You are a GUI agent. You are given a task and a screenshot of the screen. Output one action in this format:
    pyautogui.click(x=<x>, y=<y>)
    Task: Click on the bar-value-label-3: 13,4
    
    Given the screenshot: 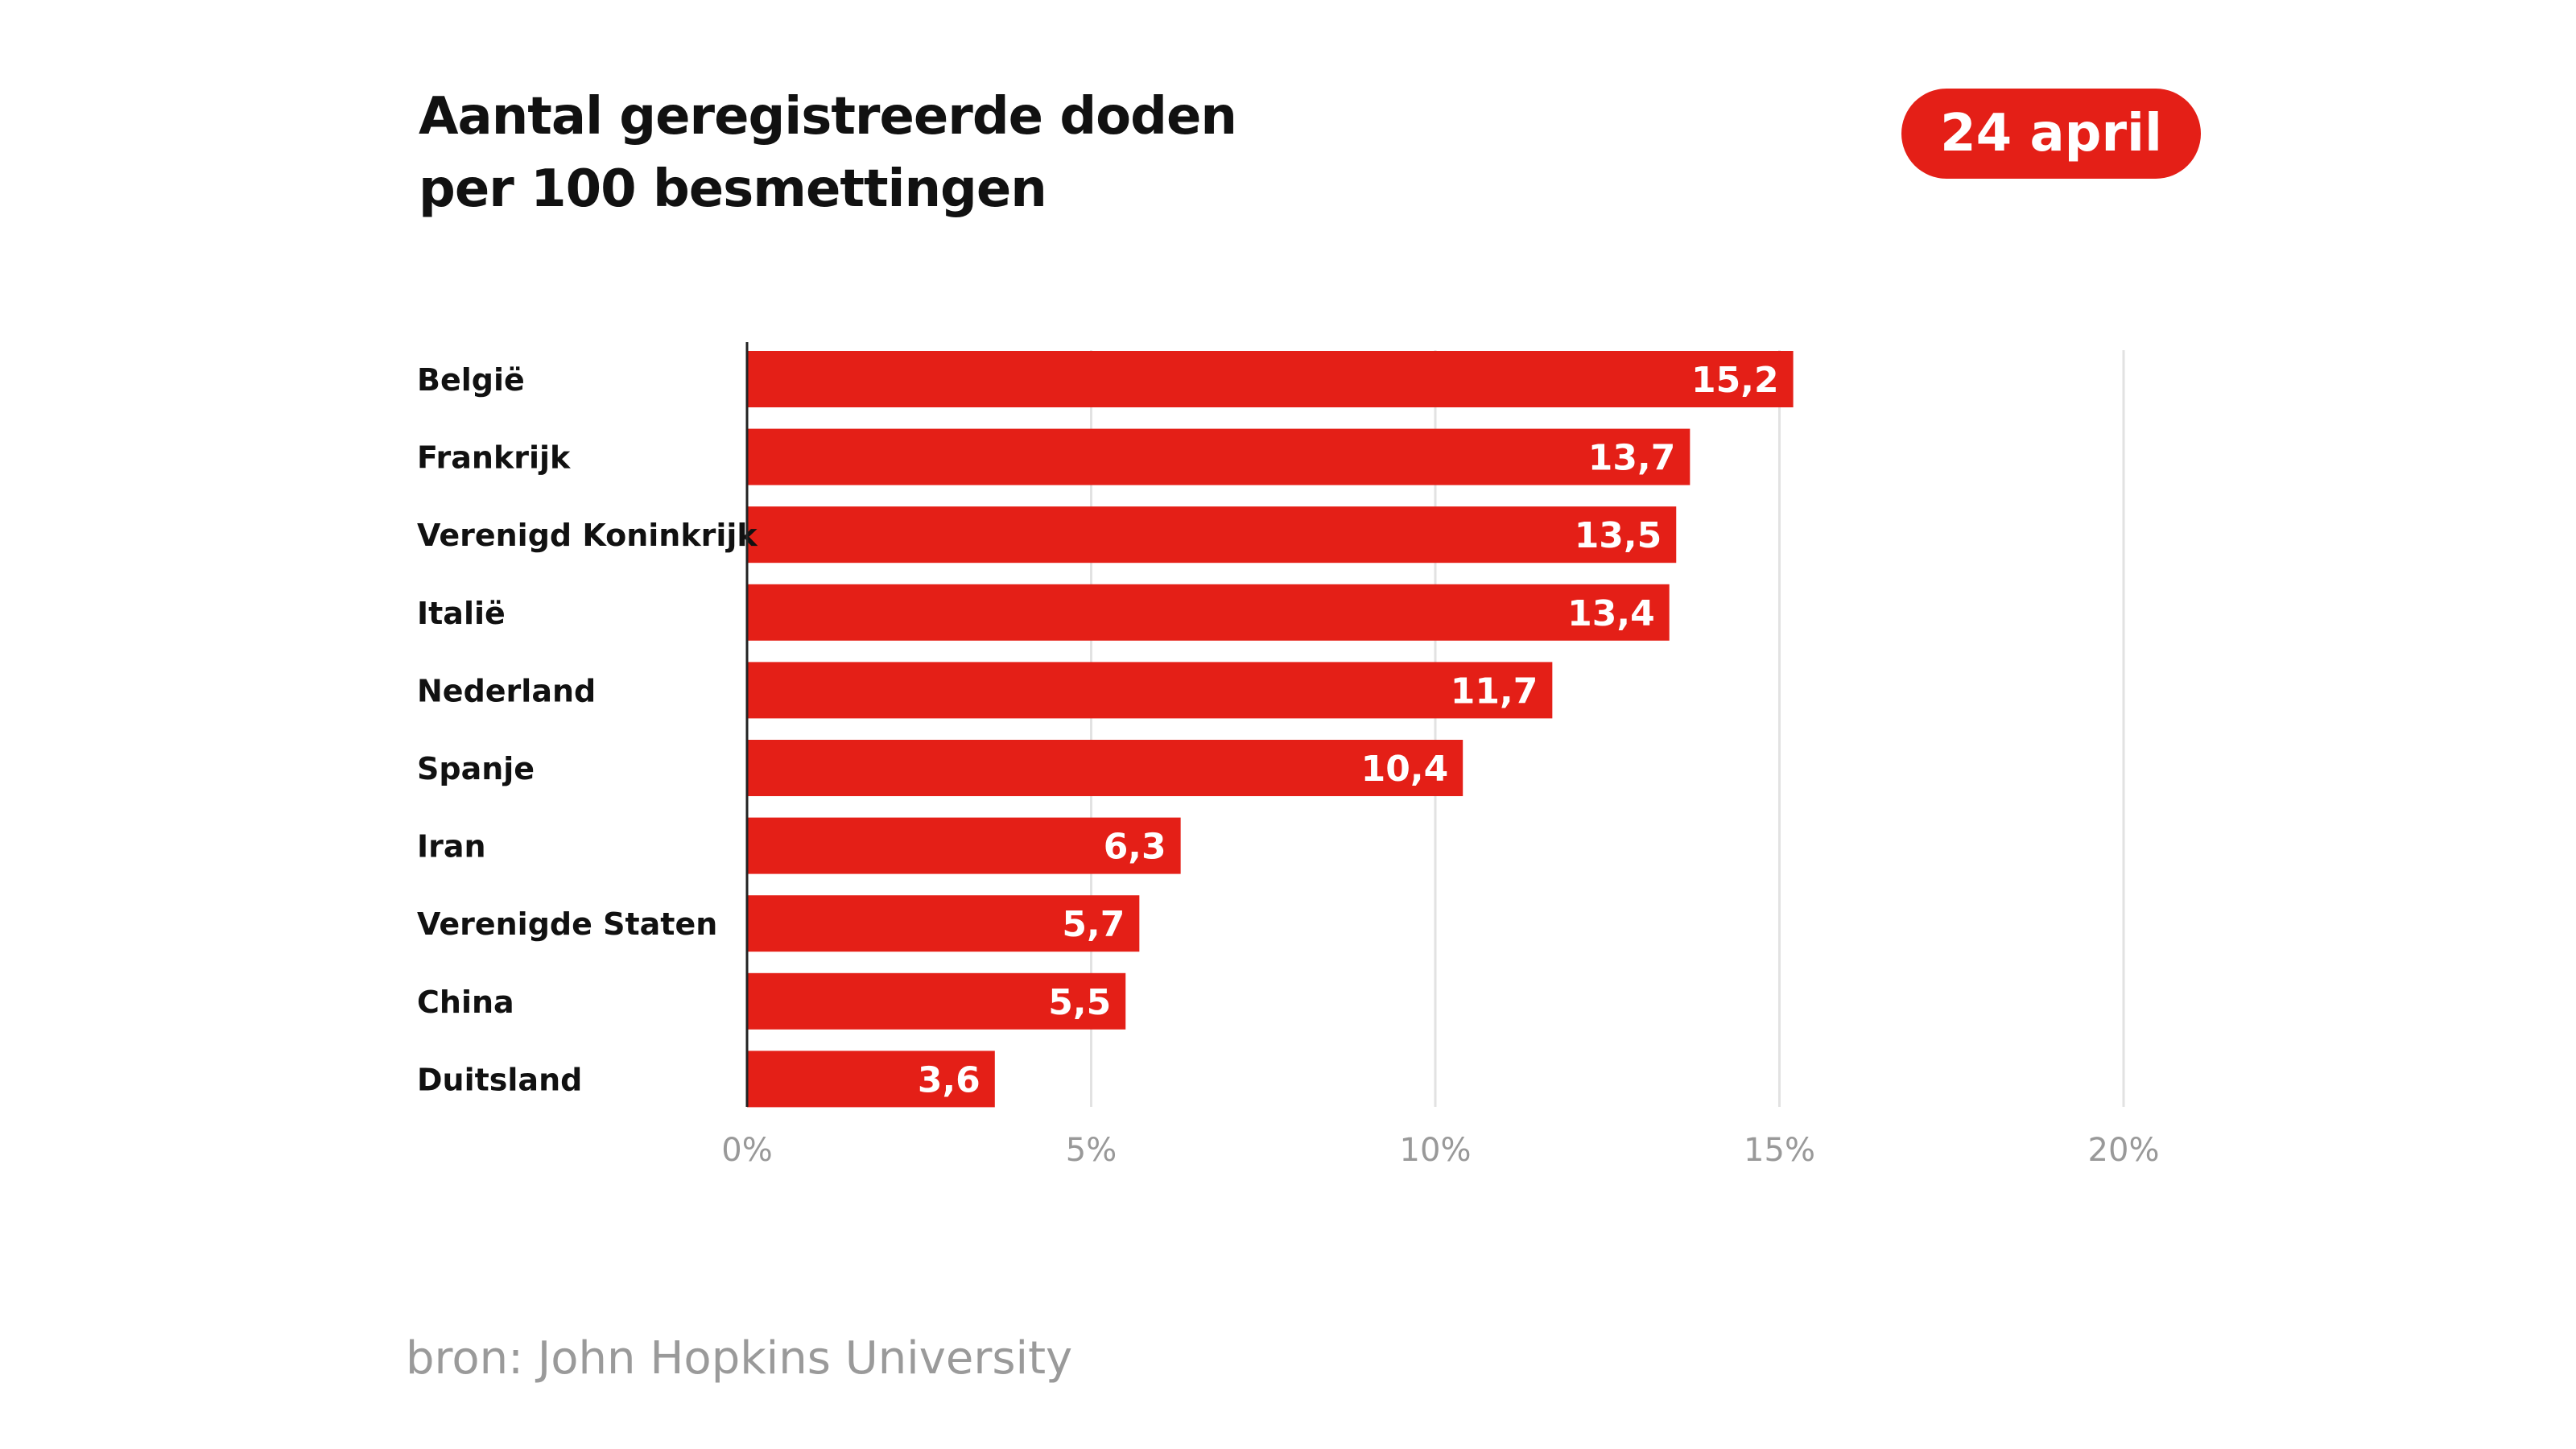 What is the action you would take?
    pyautogui.click(x=1611, y=613)
    